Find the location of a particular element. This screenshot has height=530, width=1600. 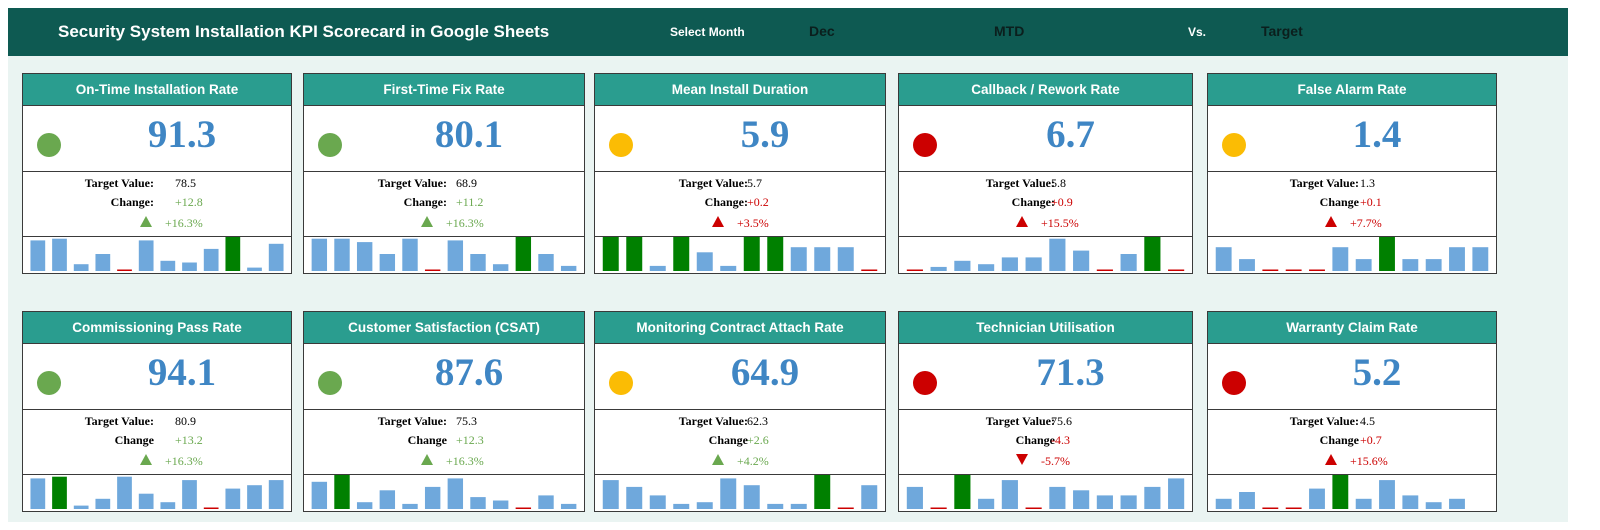

kpi-card-title: Monitoring Contract Attach Rate is located at coordinates (740, 328).